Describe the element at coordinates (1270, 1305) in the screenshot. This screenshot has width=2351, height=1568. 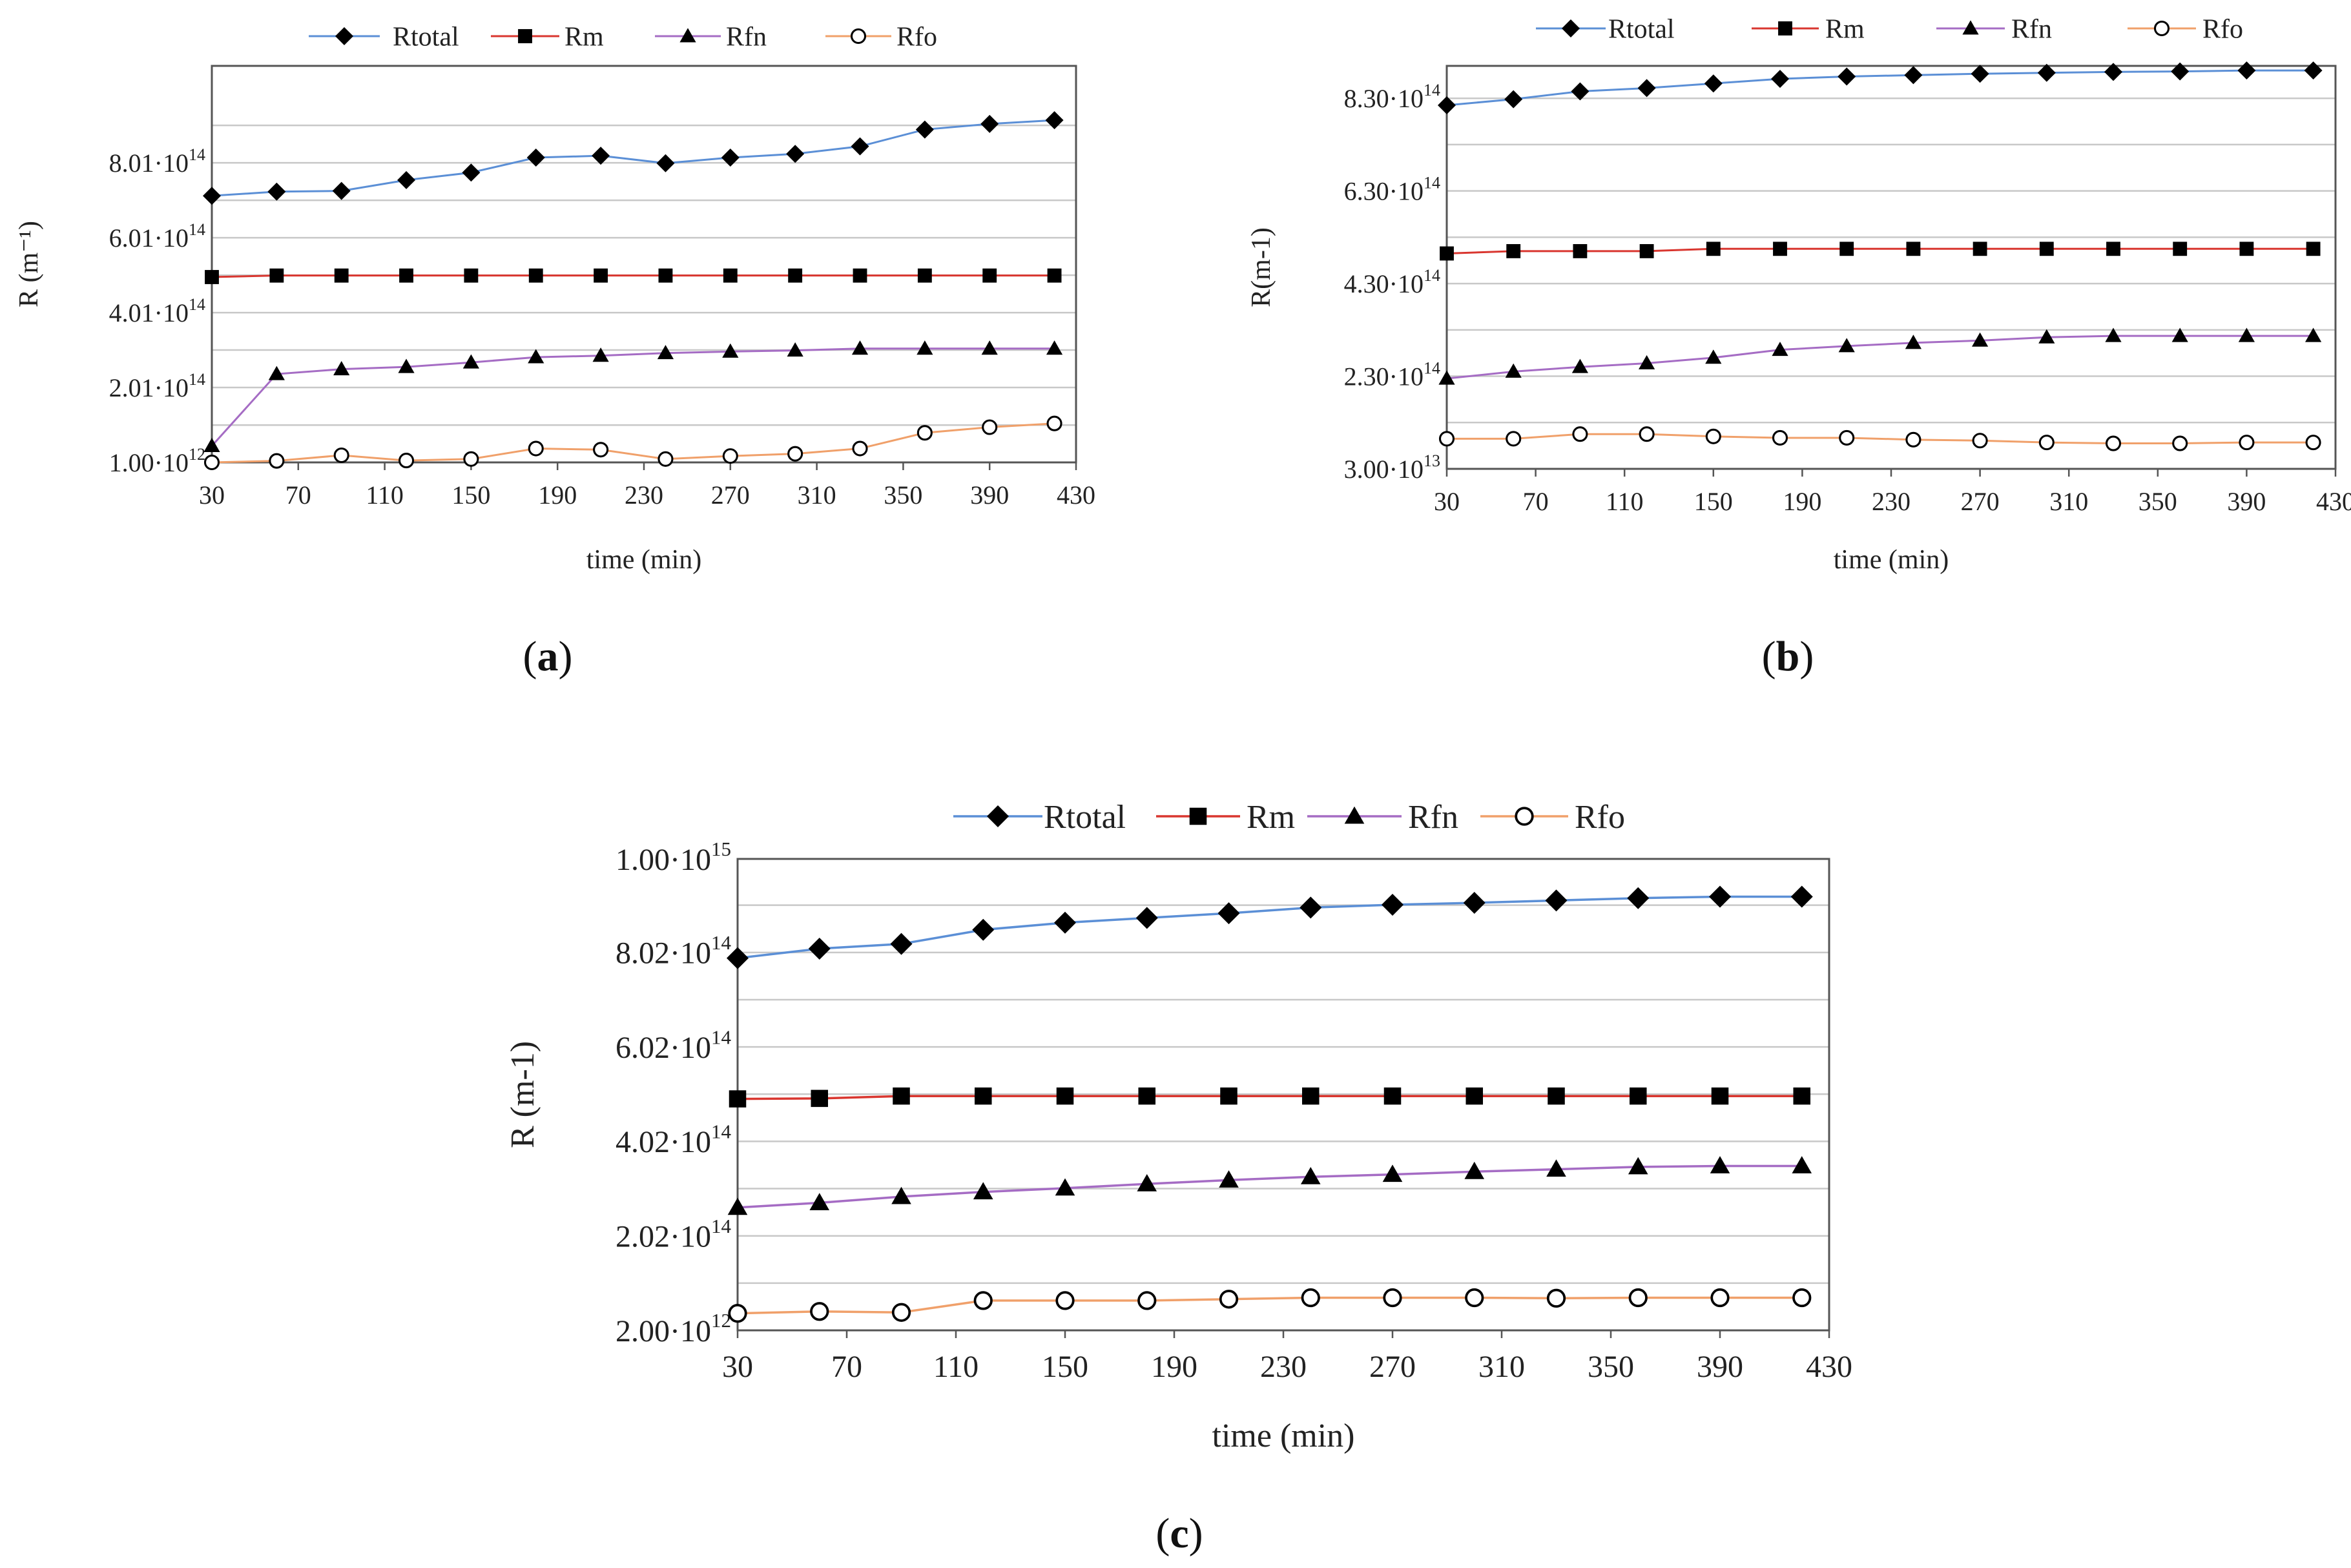
I see `rfo-line` at that location.